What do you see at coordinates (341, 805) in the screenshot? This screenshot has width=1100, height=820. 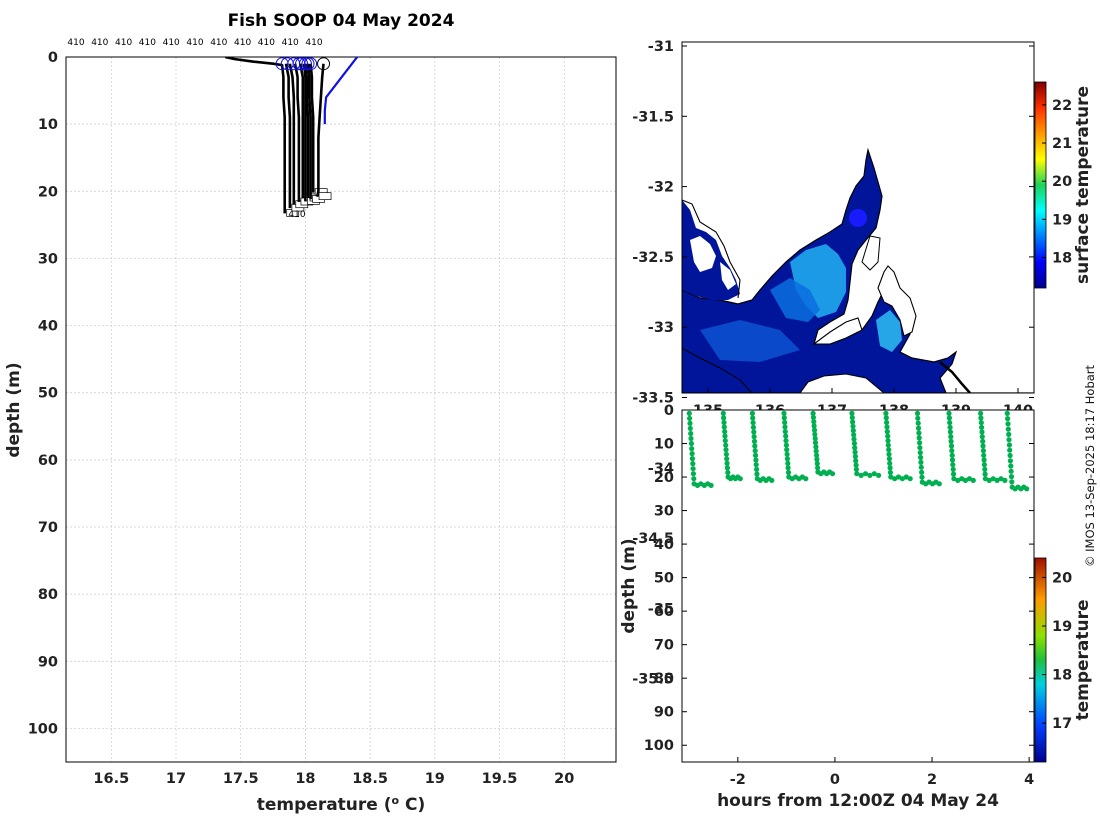 I see `profile-xlabel: temperature (o C)` at bounding box center [341, 805].